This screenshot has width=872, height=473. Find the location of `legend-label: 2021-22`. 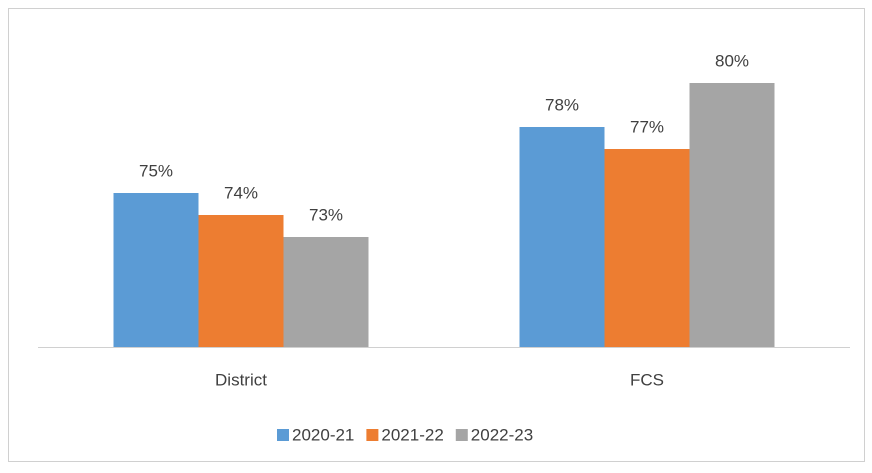

legend-label: 2021-22 is located at coordinates (412, 434).